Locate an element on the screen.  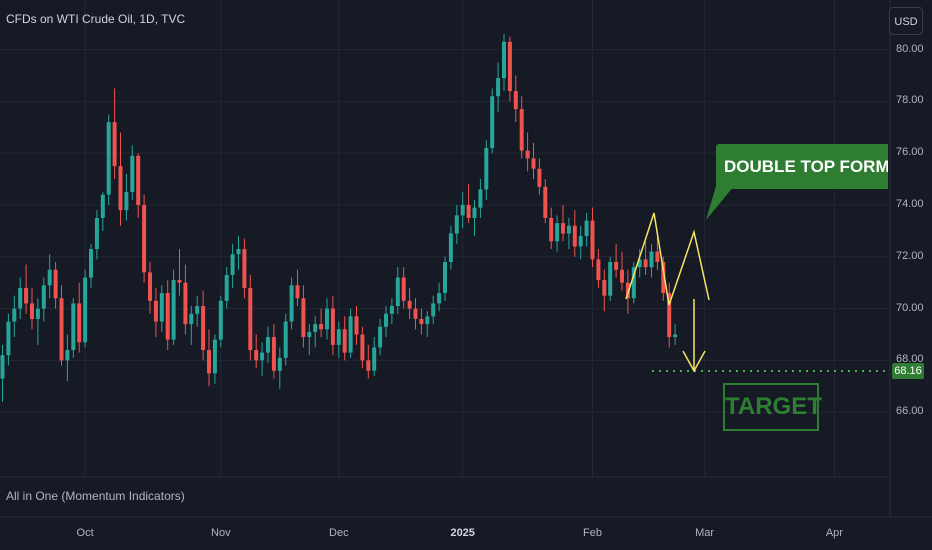
callout-pointer is located at coordinates (720, 203).